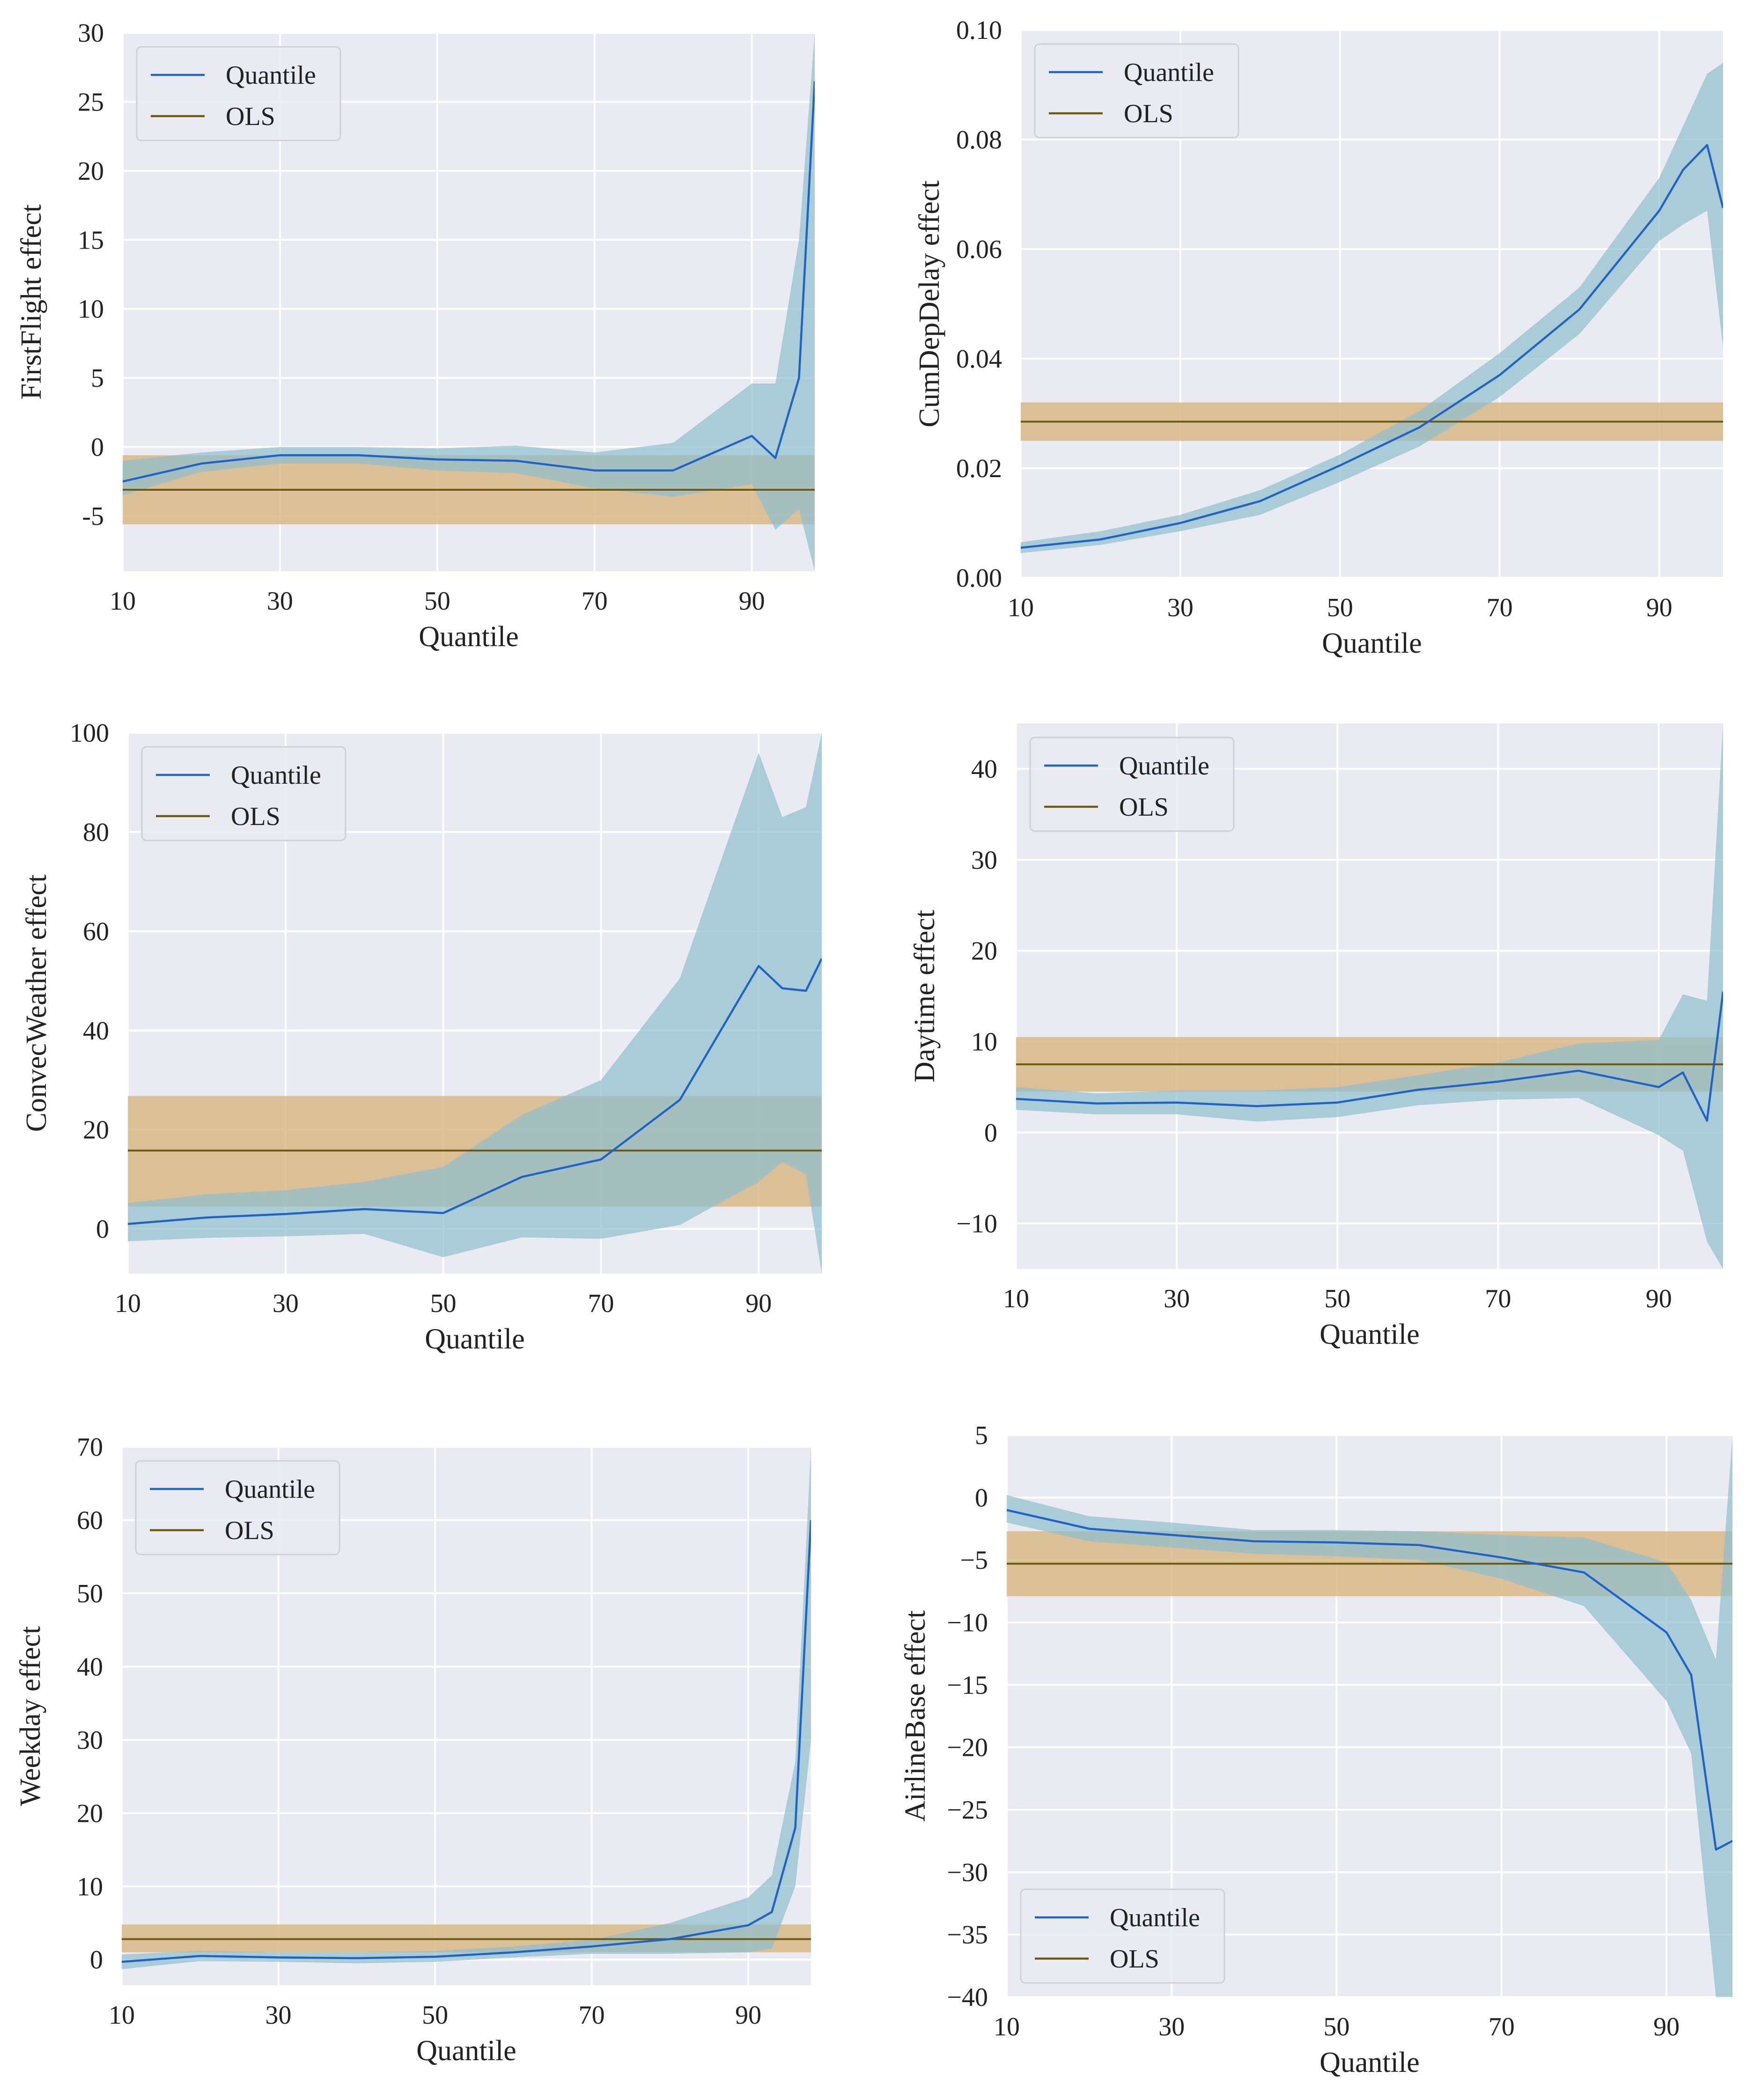 This screenshot has width=1761, height=2100. I want to click on y-tick-label: −10, so click(977, 1223).